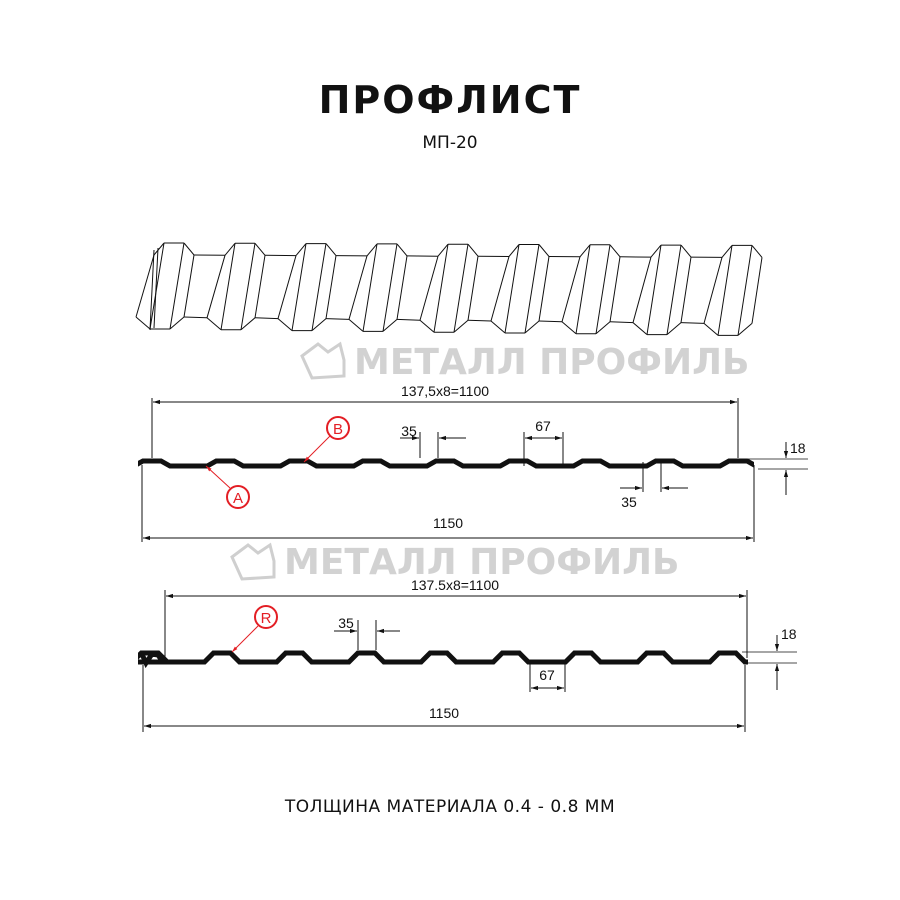  Describe the element at coordinates (338, 429) in the screenshot. I see `callout-b-label: B` at that location.